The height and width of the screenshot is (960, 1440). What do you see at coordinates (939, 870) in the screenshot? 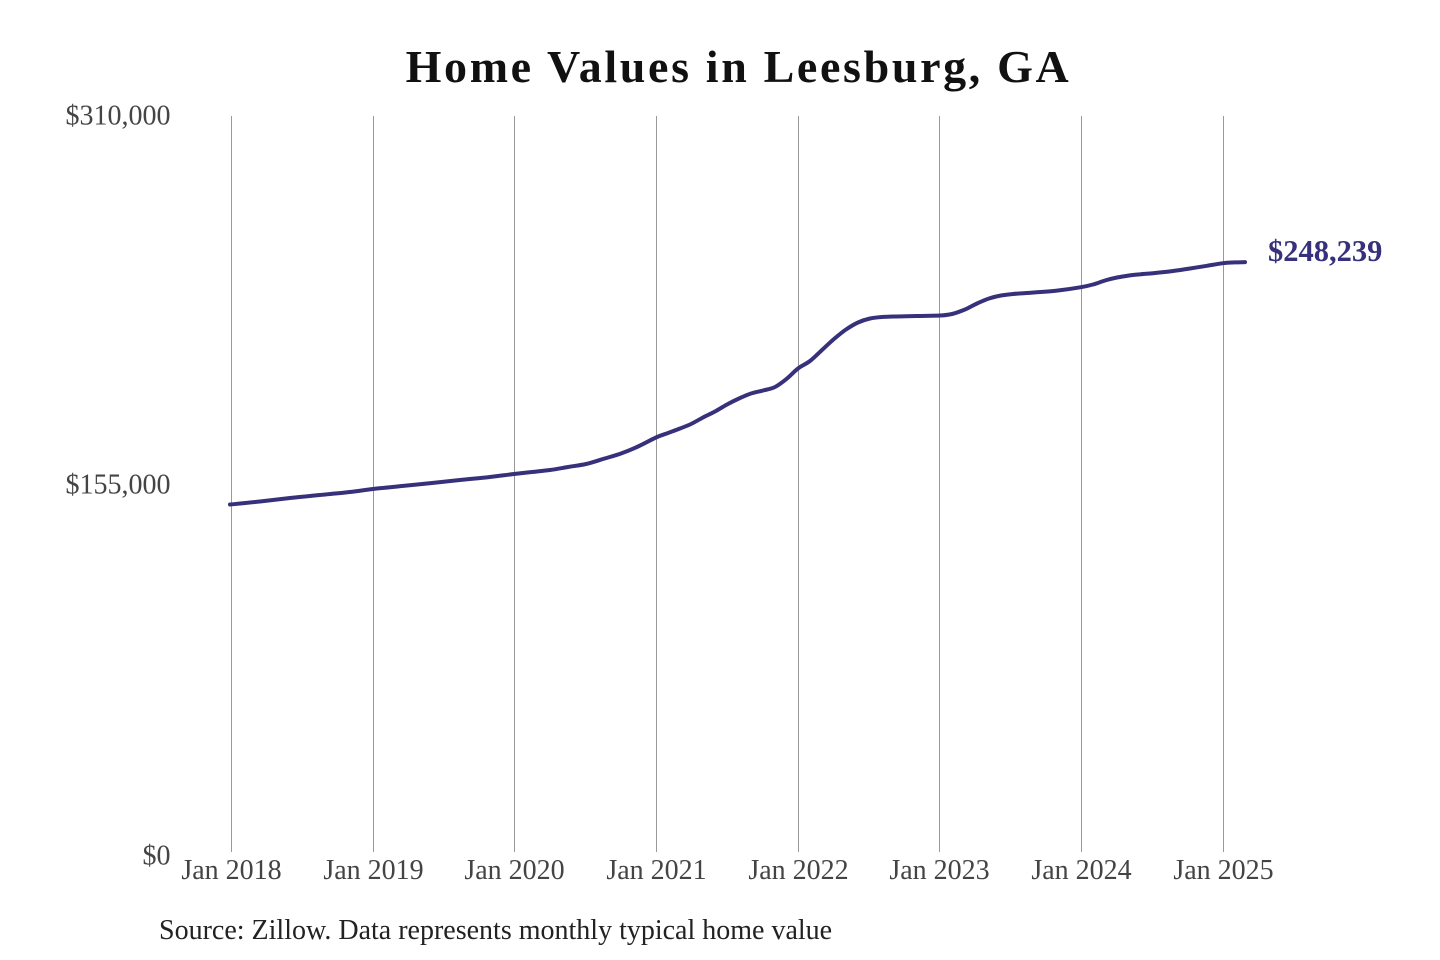
I see `svg-text: Jan 2023` at bounding box center [939, 870].